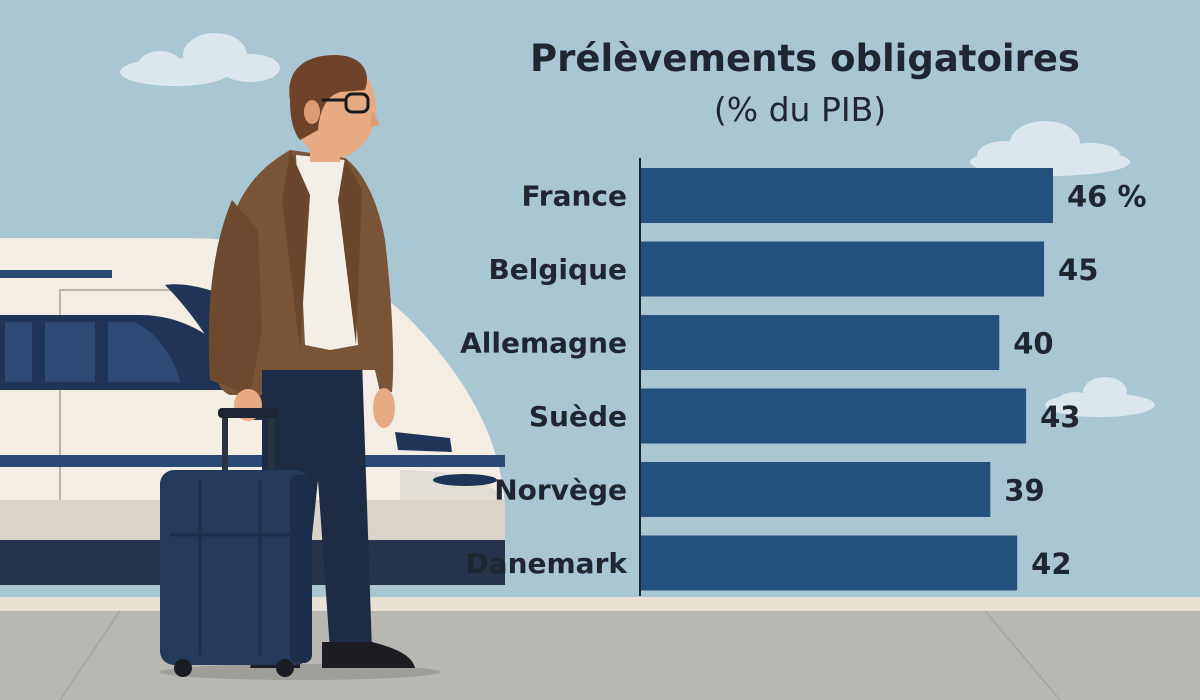  Describe the element at coordinates (346, 103) in the screenshot. I see `glasses-icon` at that location.